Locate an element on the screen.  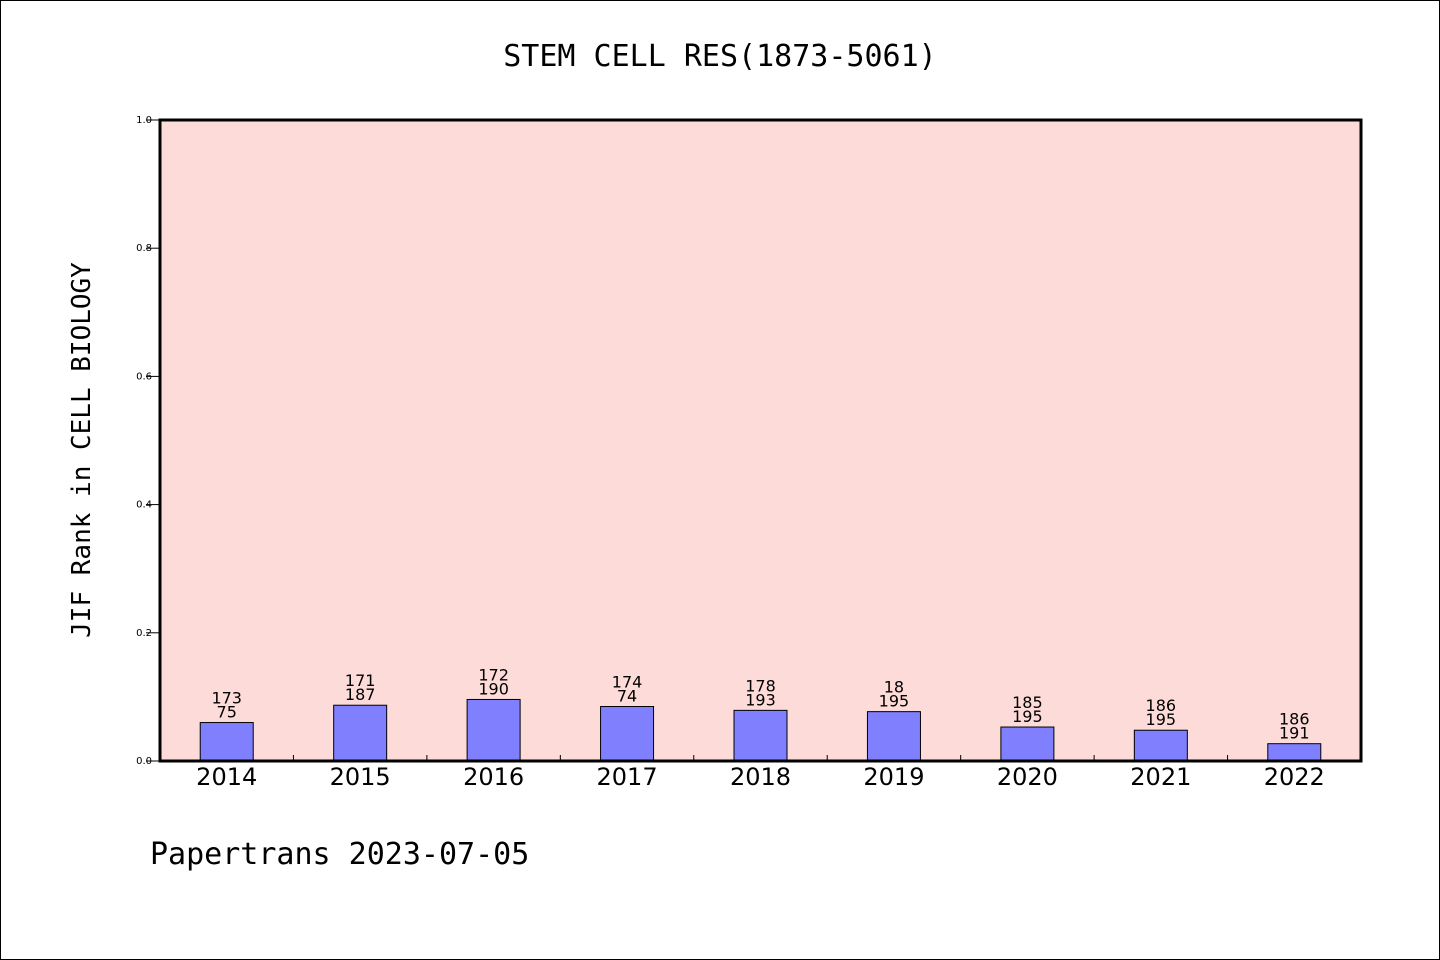
y-tick-label: 0.4 is located at coordinates (144, 505).